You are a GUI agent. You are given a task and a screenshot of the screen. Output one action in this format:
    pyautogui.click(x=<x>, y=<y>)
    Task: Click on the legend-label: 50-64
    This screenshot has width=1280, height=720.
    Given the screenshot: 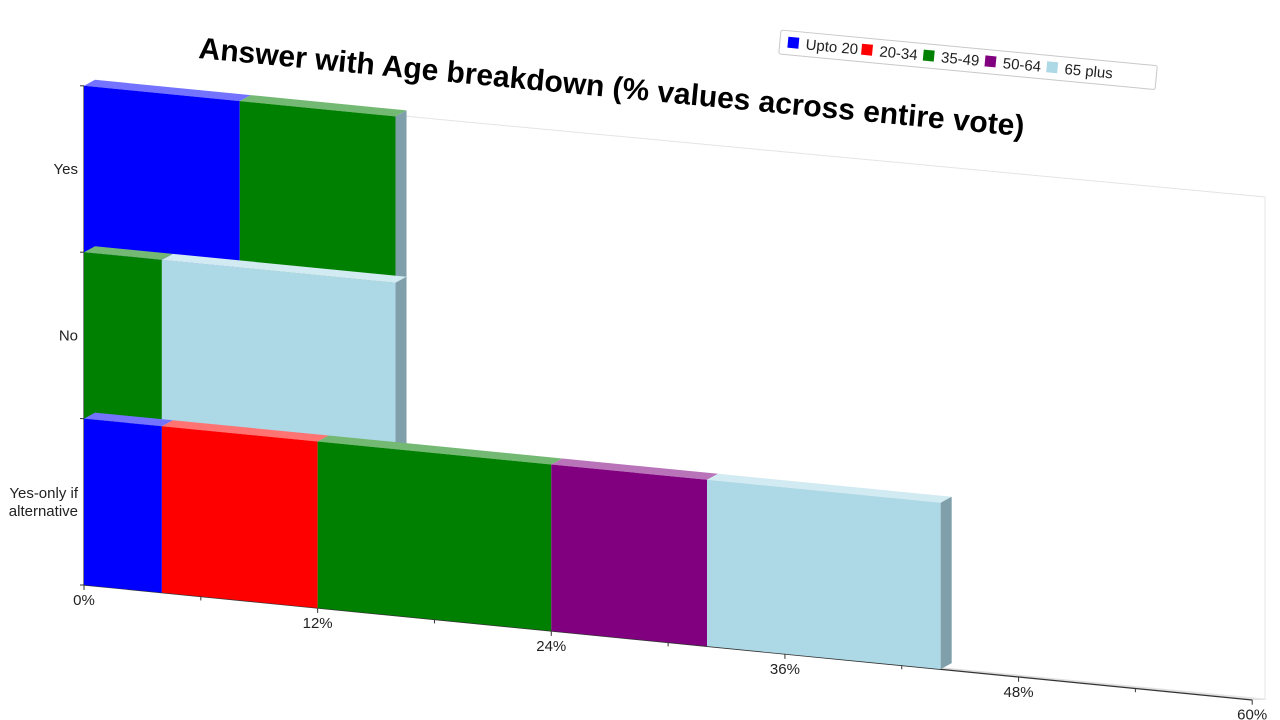 What is the action you would take?
    pyautogui.click(x=1022, y=65)
    